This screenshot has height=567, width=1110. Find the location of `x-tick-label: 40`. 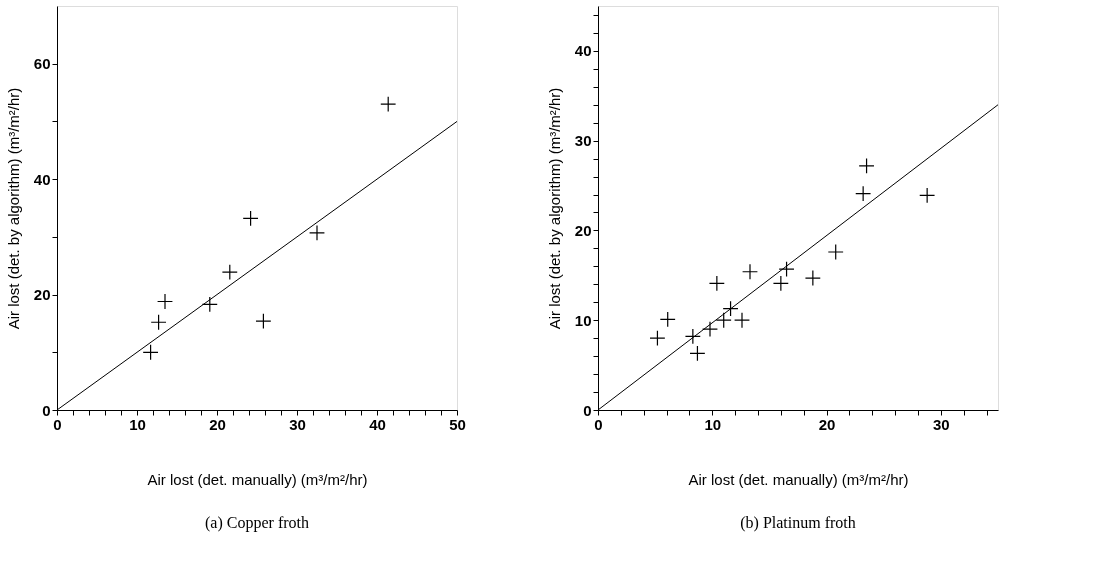

x-tick-label: 40 is located at coordinates (377, 424).